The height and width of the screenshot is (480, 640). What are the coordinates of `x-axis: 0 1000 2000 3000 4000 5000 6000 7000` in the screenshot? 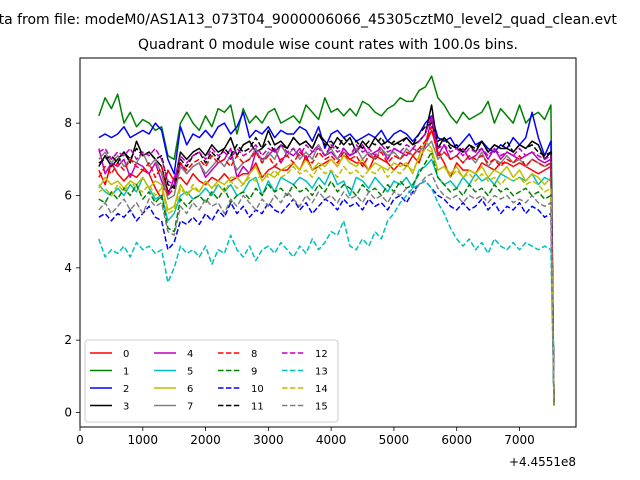 It's located at (305, 437).